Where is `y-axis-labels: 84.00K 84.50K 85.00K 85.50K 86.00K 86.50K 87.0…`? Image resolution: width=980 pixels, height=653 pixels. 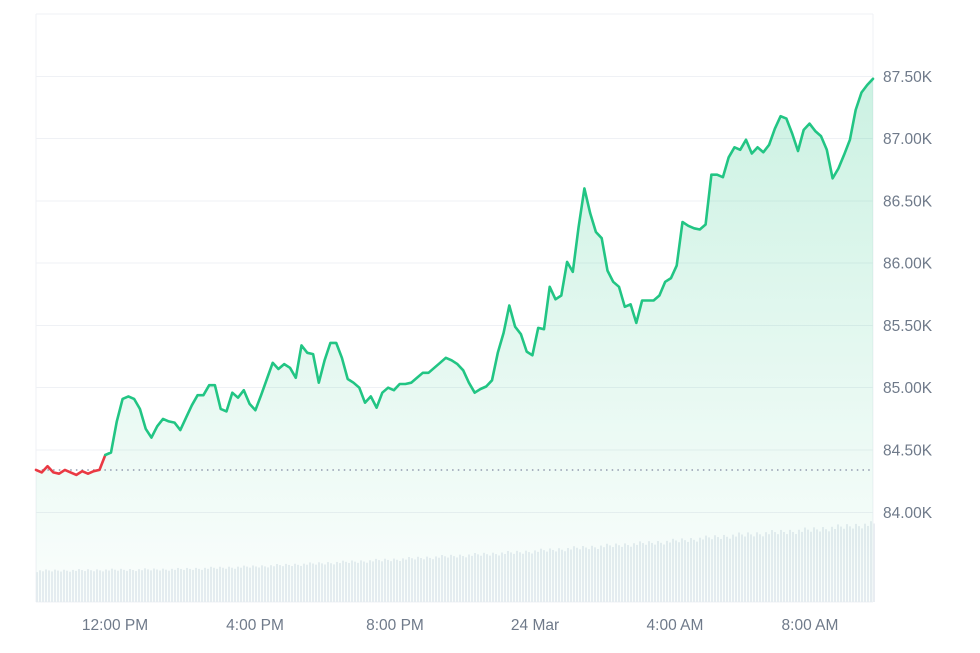
y-axis-labels: 84.00K 84.50K 85.00K 85.50K 86.00K 86.50K 87.0… is located at coordinates (908, 295).